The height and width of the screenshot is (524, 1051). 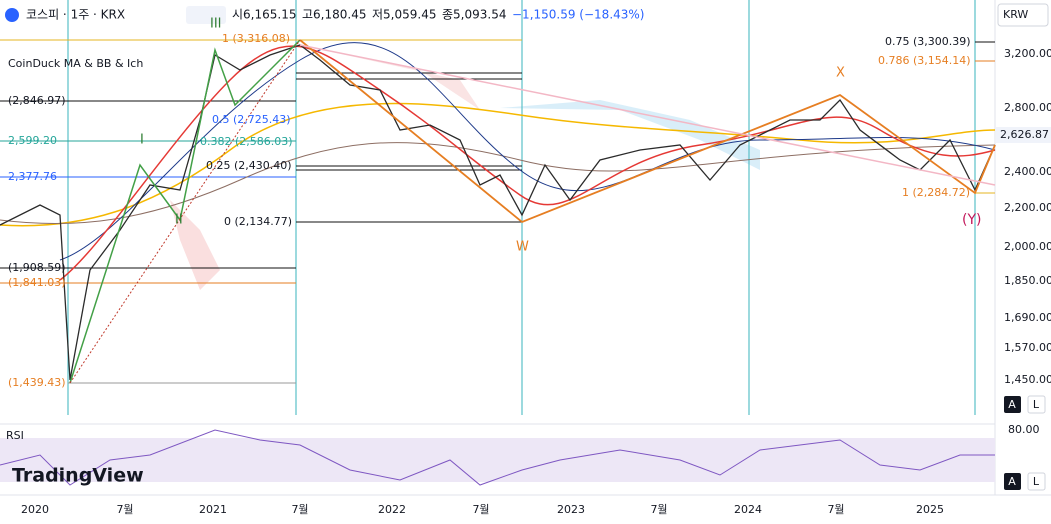 I want to click on fib-label: 0 (2,134.77), so click(x=258, y=221).